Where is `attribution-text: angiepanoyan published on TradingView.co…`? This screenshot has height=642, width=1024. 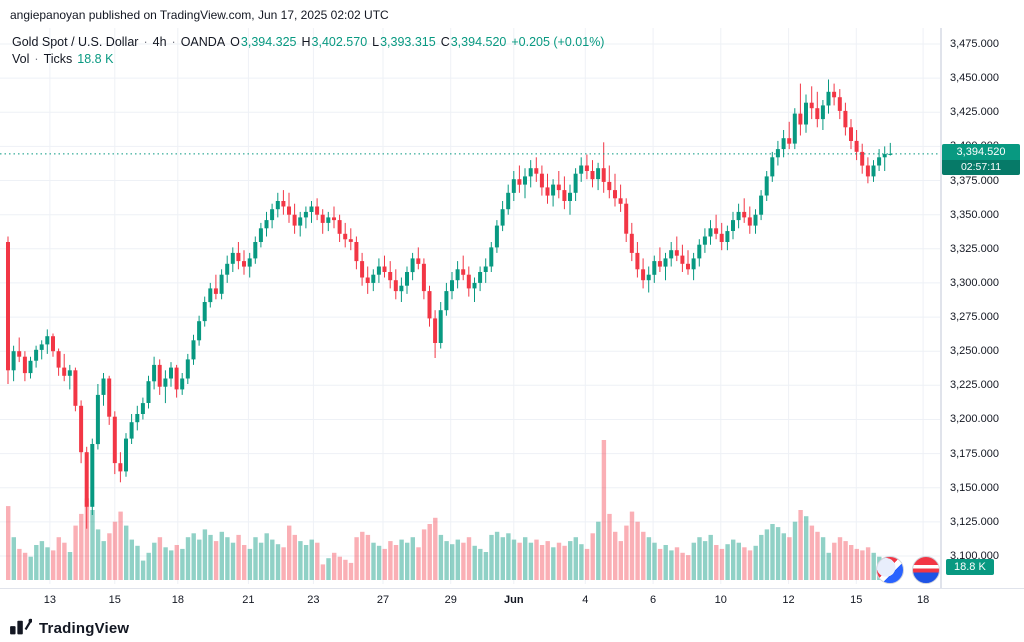 attribution-text: angiepanoyan published on TradingView.co… is located at coordinates (199, 15).